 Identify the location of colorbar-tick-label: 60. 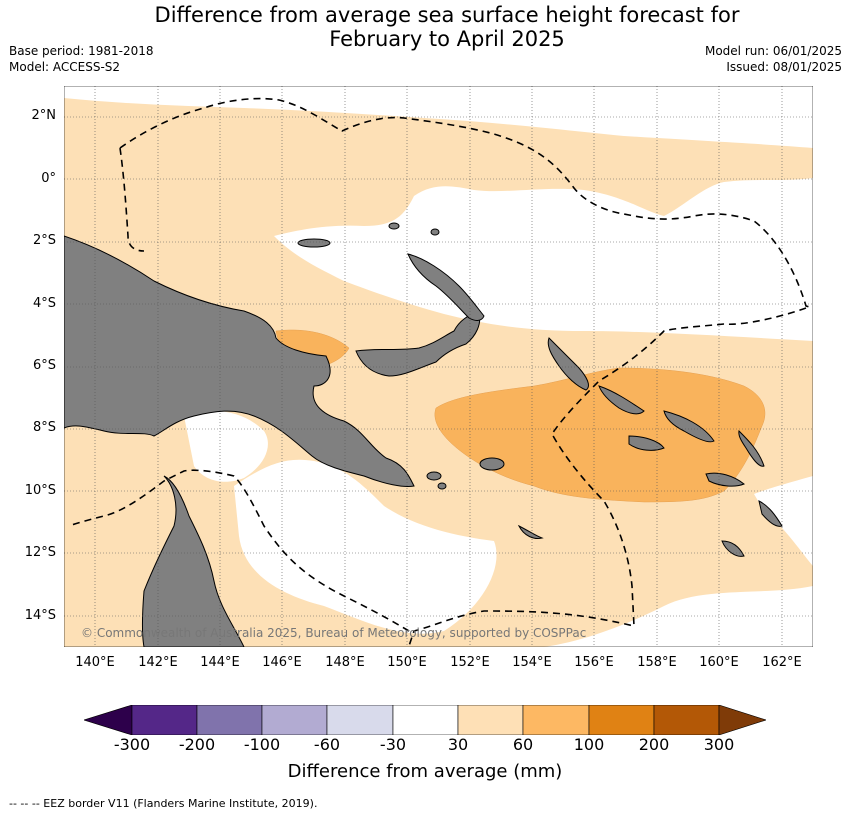
(523, 744).